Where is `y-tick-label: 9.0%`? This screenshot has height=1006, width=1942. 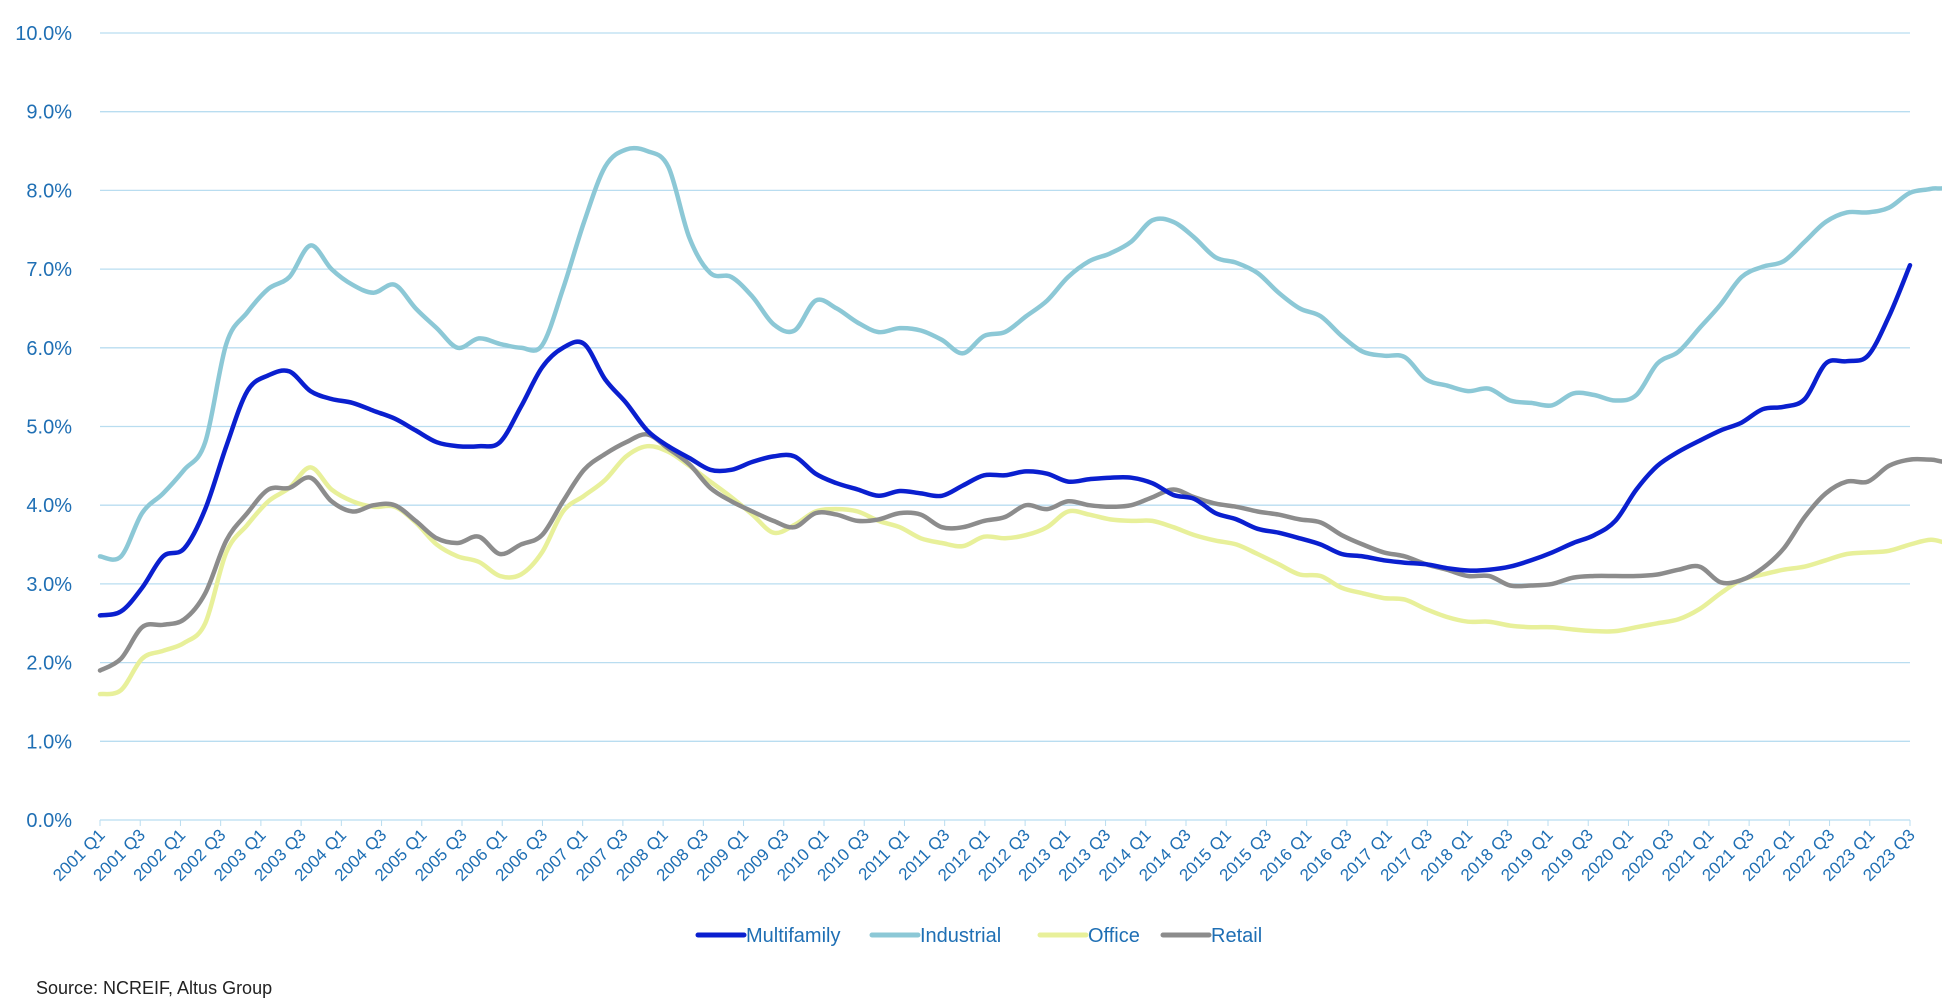 y-tick-label: 9.0% is located at coordinates (49, 113).